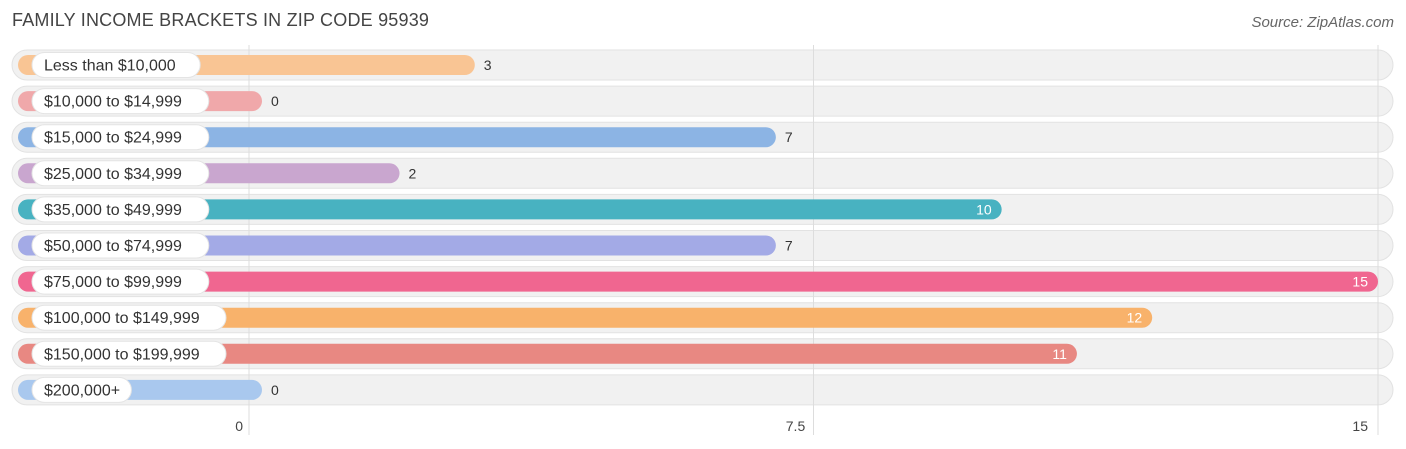 This screenshot has height=449, width=1406. What do you see at coordinates (113, 282) in the screenshot?
I see `category-label: $75,000 to $99,999` at bounding box center [113, 282].